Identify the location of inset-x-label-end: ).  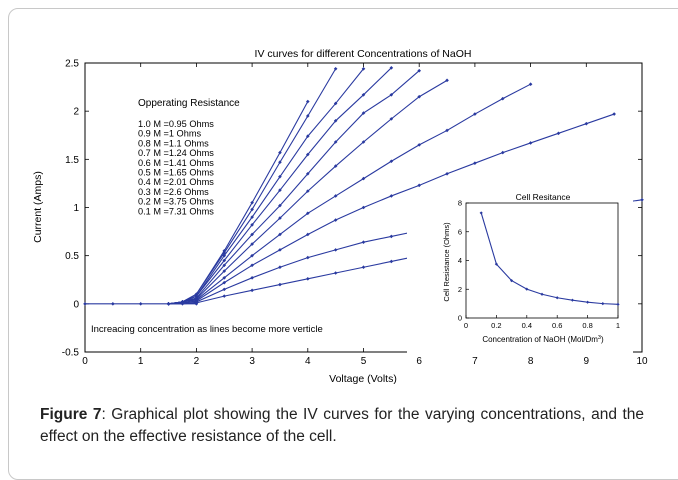
(602, 339).